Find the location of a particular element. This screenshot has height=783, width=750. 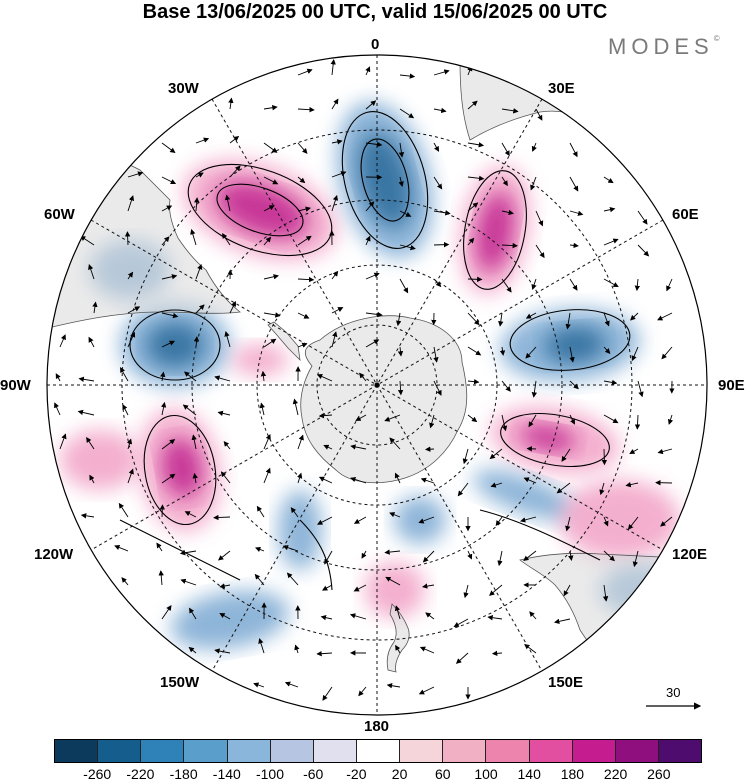

lon-label-0: 0 is located at coordinates (375, 44).